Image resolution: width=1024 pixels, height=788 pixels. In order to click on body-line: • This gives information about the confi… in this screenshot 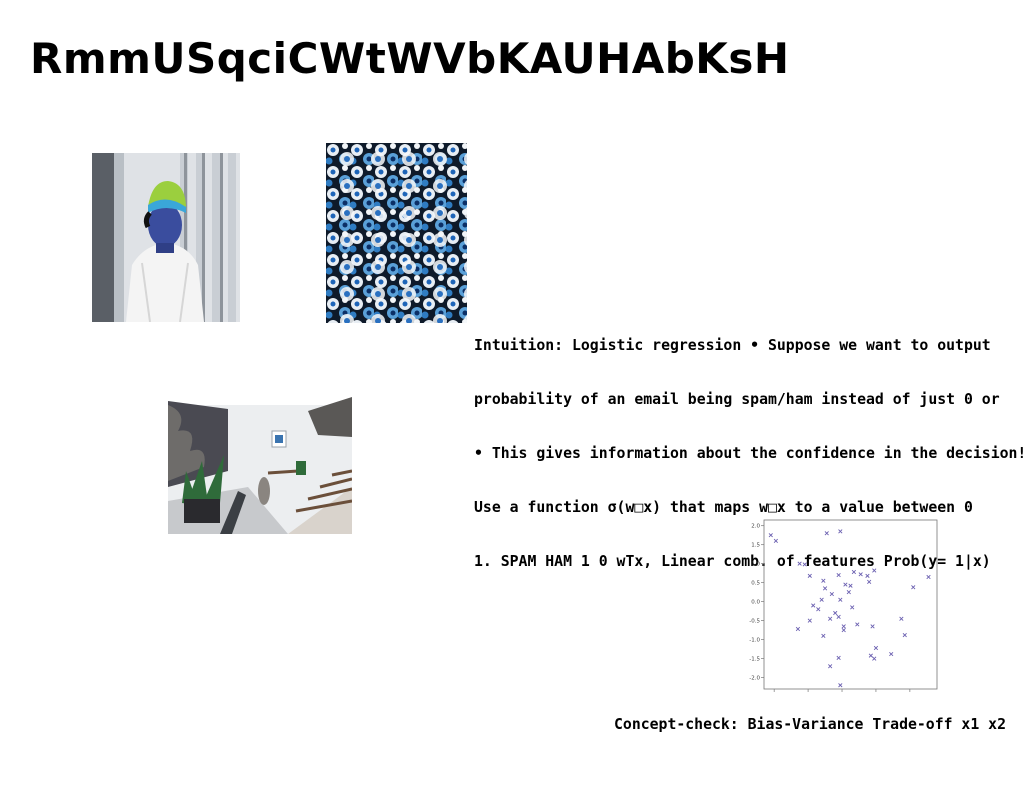, I will do `click(749, 453)`.